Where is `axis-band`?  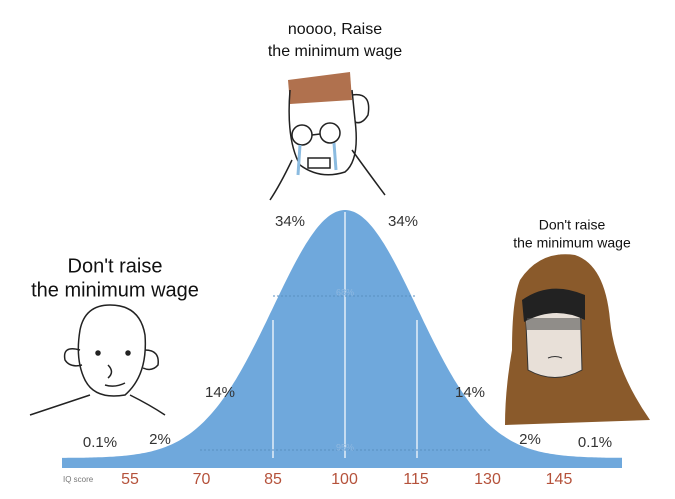
axis-band is located at coordinates (342, 463).